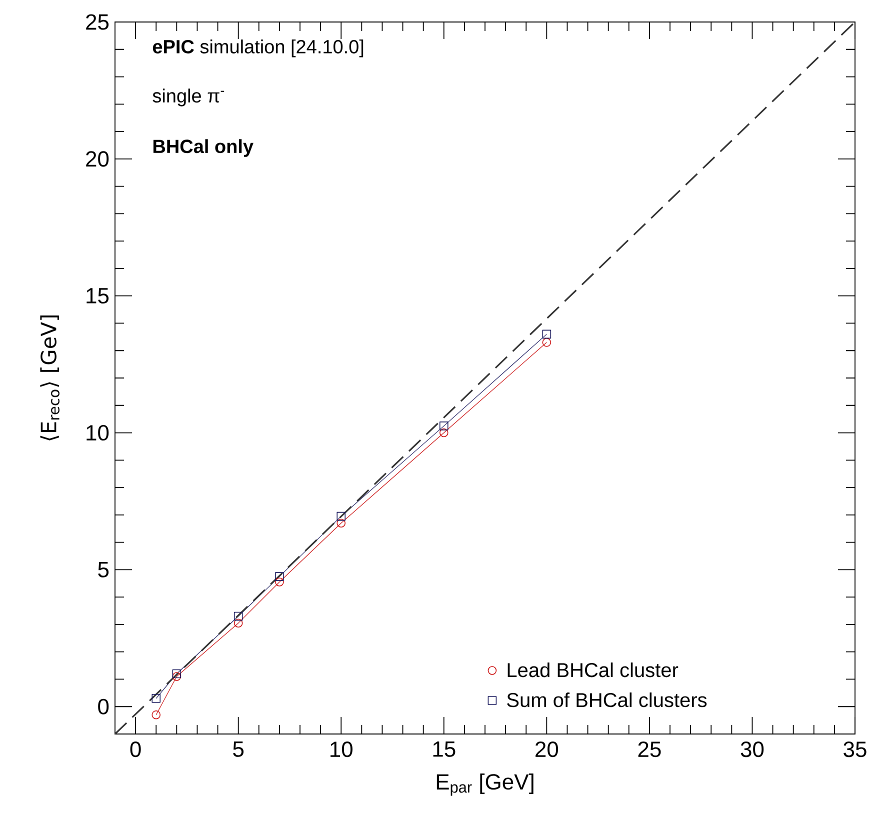 This screenshot has height=815, width=877. I want to click on x-tick-label: 35, so click(855, 750).